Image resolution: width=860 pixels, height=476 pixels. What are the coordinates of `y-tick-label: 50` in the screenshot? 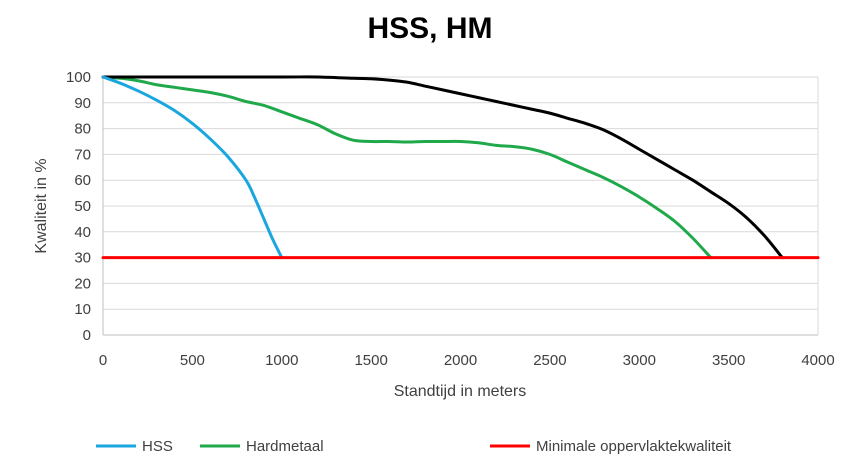 It's located at (82, 206).